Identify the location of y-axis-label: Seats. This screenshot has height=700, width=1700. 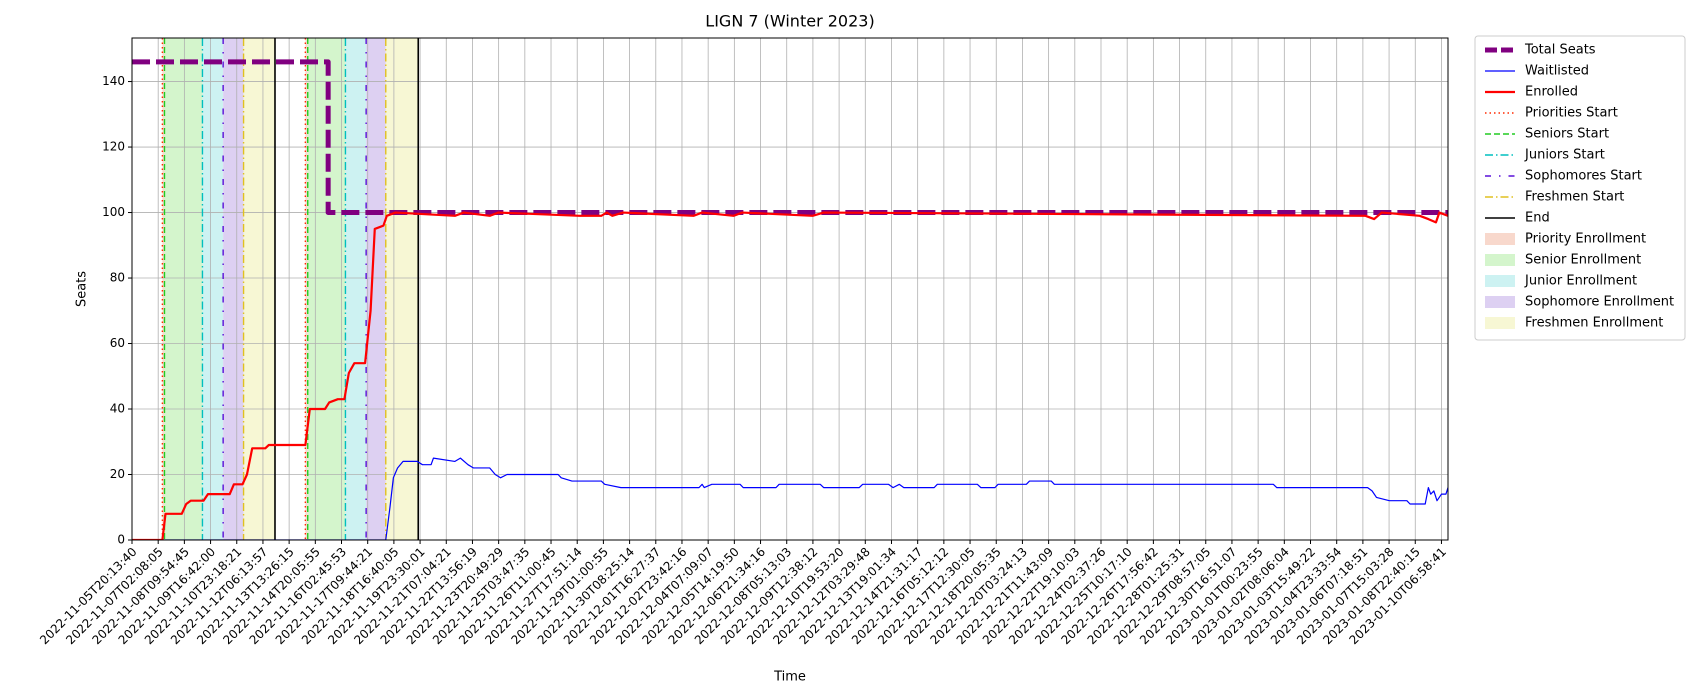
(82, 289).